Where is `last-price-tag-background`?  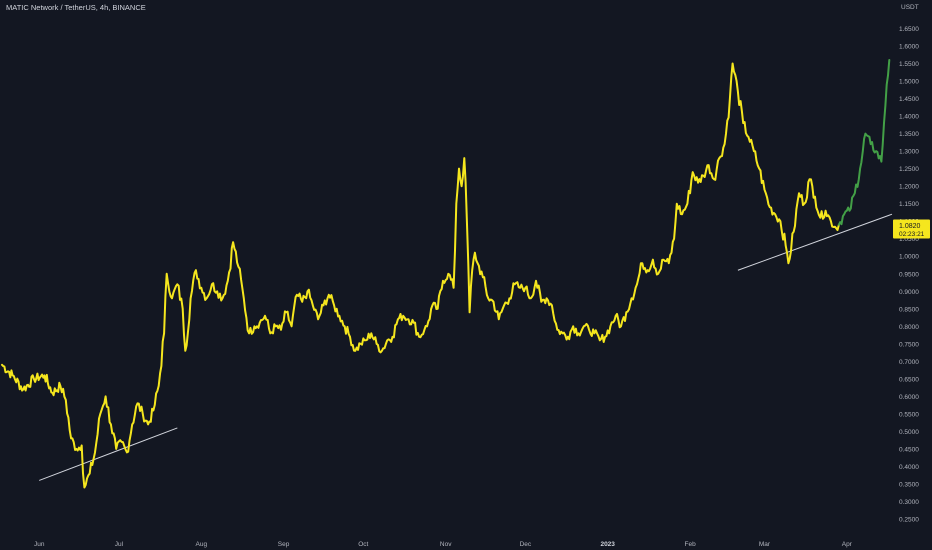 last-price-tag-background is located at coordinates (911, 229).